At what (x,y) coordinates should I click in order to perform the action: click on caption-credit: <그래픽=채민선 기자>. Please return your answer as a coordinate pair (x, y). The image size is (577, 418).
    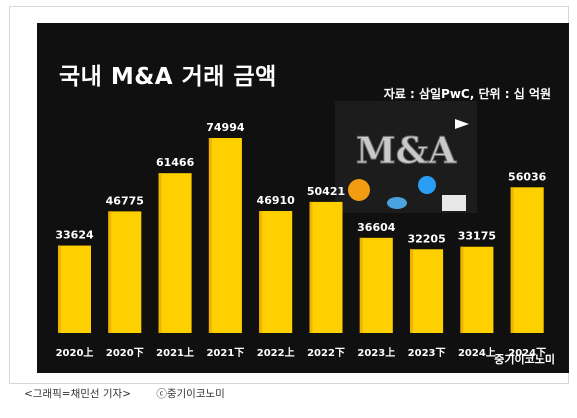
    Looking at the image, I should click on (78, 394).